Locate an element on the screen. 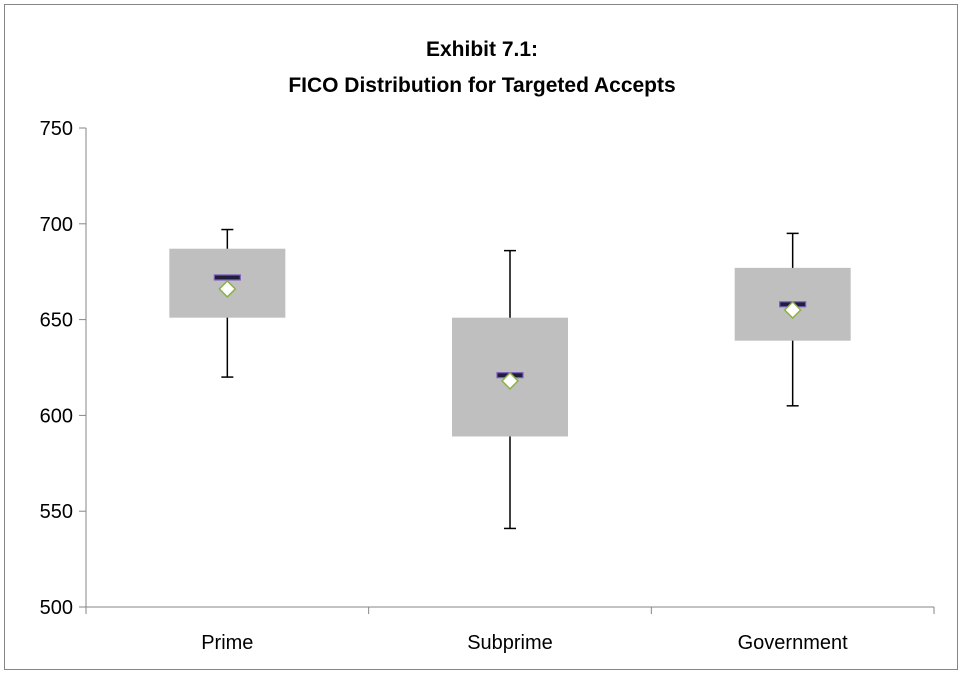 Image resolution: width=964 pixels, height=676 pixels. box-prime is located at coordinates (227, 303).